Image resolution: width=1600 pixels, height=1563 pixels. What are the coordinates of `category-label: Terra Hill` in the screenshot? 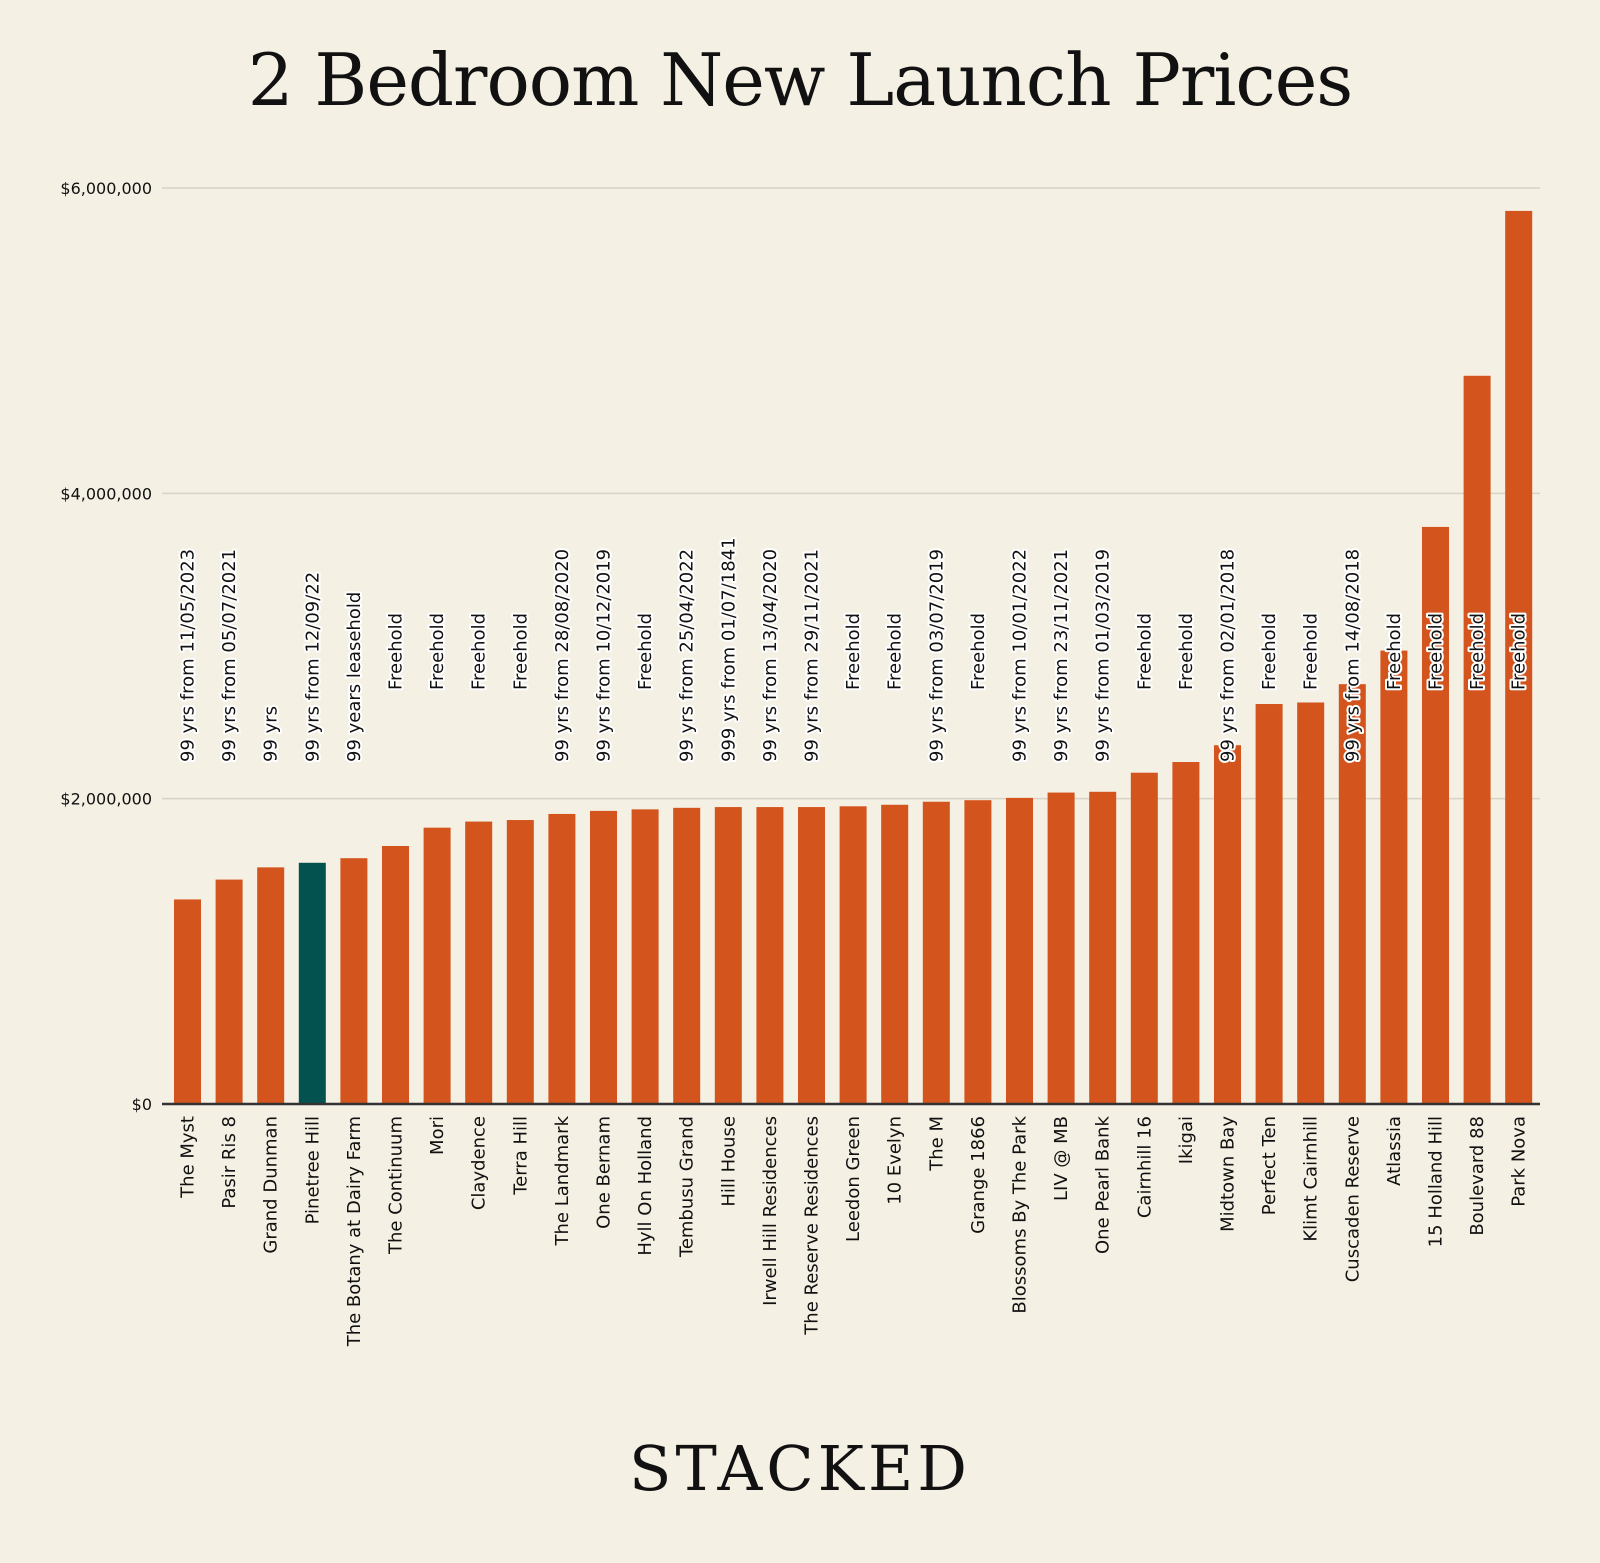 It's located at (520, 1156).